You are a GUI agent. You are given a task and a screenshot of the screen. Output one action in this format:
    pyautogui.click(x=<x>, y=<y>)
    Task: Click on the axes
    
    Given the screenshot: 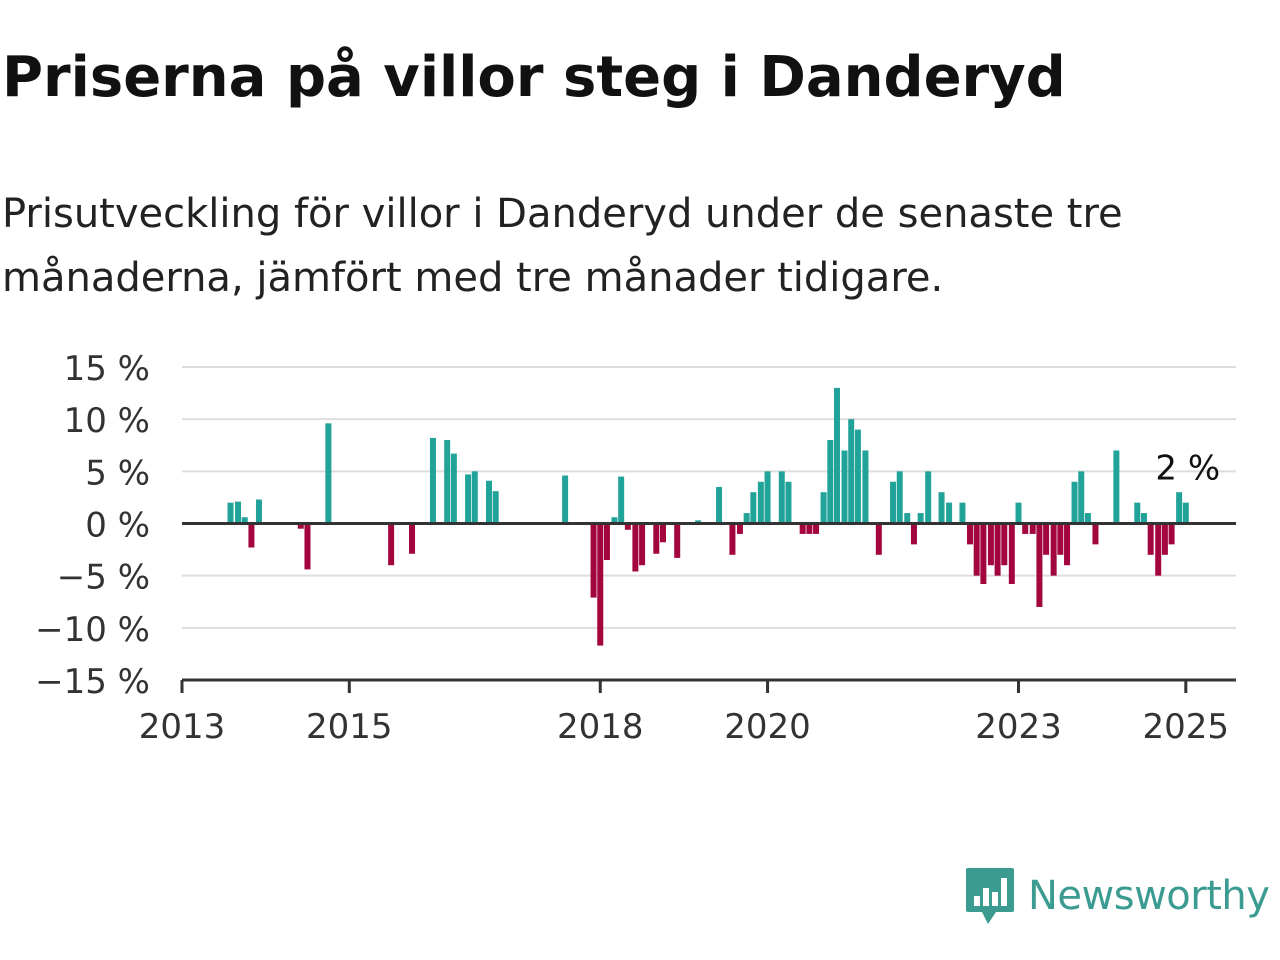 What is the action you would take?
    pyautogui.click(x=708, y=607)
    